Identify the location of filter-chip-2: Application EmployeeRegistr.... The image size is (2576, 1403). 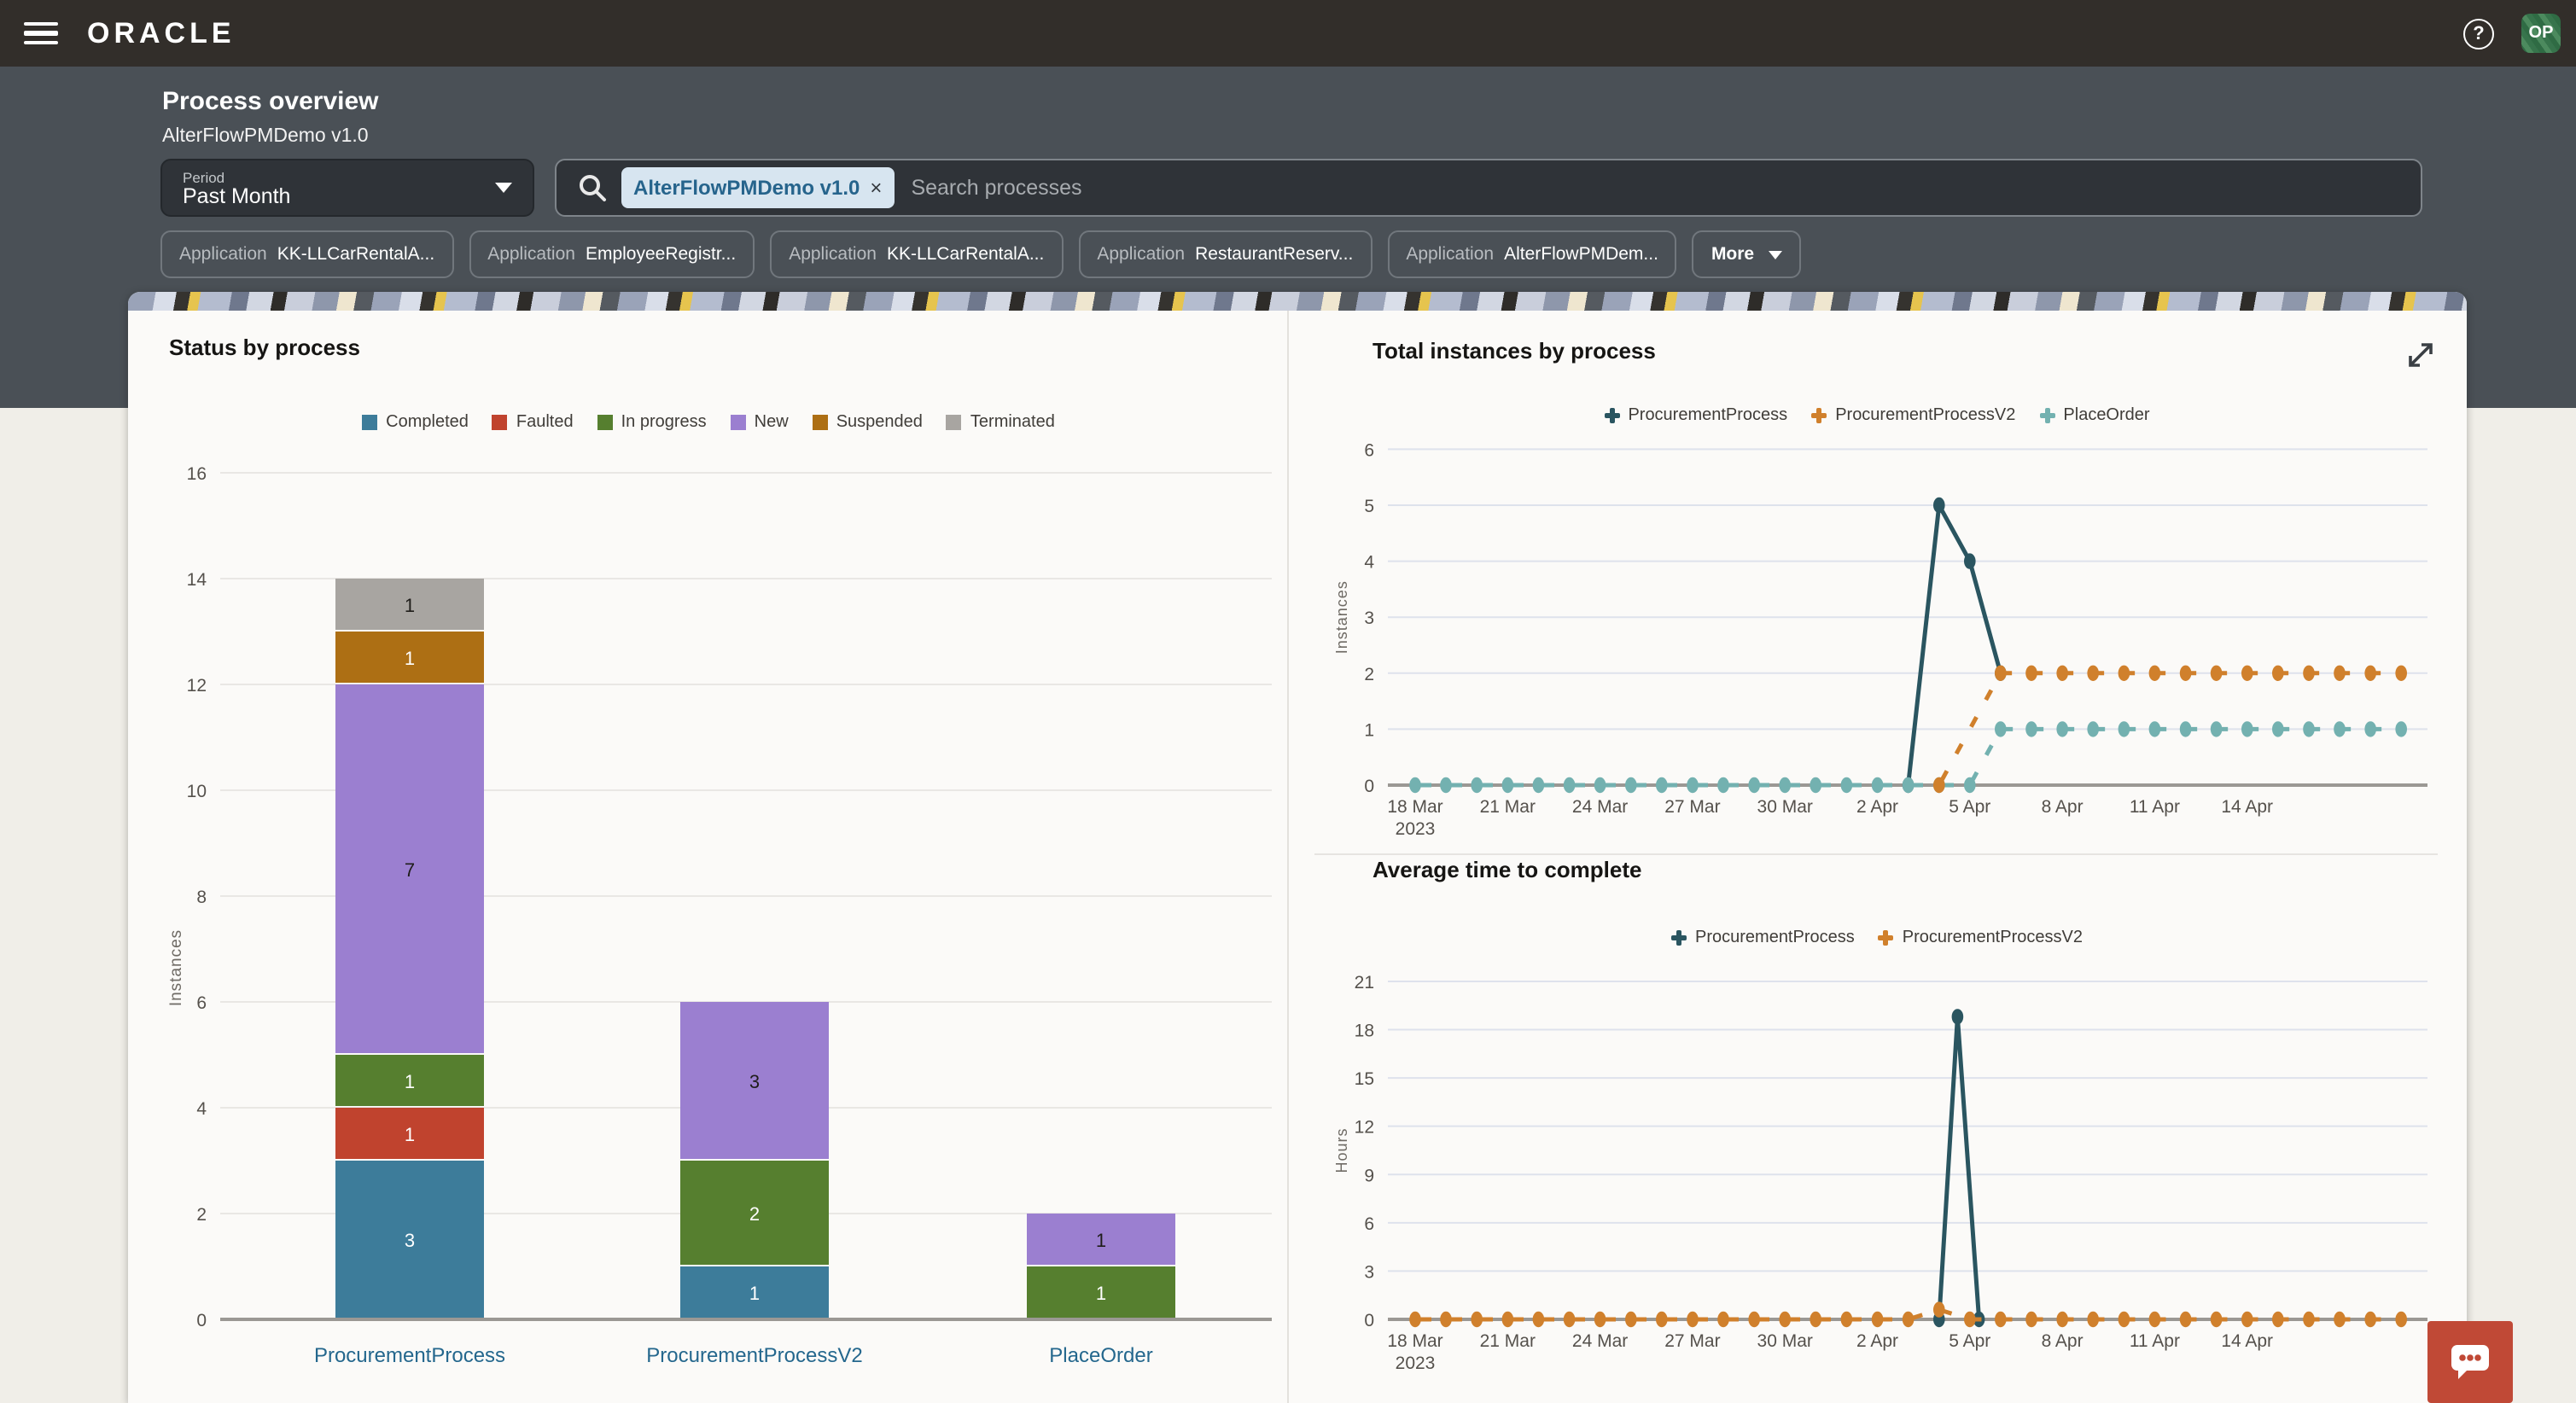
(612, 254).